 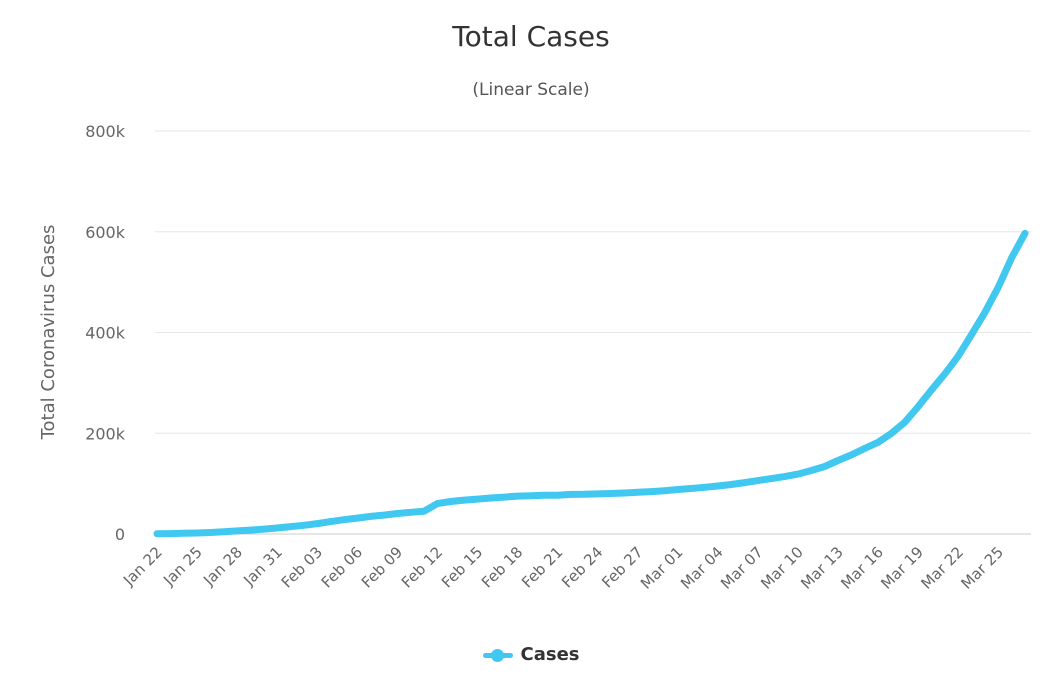 What do you see at coordinates (702, 568) in the screenshot?
I see `x-tick-label: Mar 04` at bounding box center [702, 568].